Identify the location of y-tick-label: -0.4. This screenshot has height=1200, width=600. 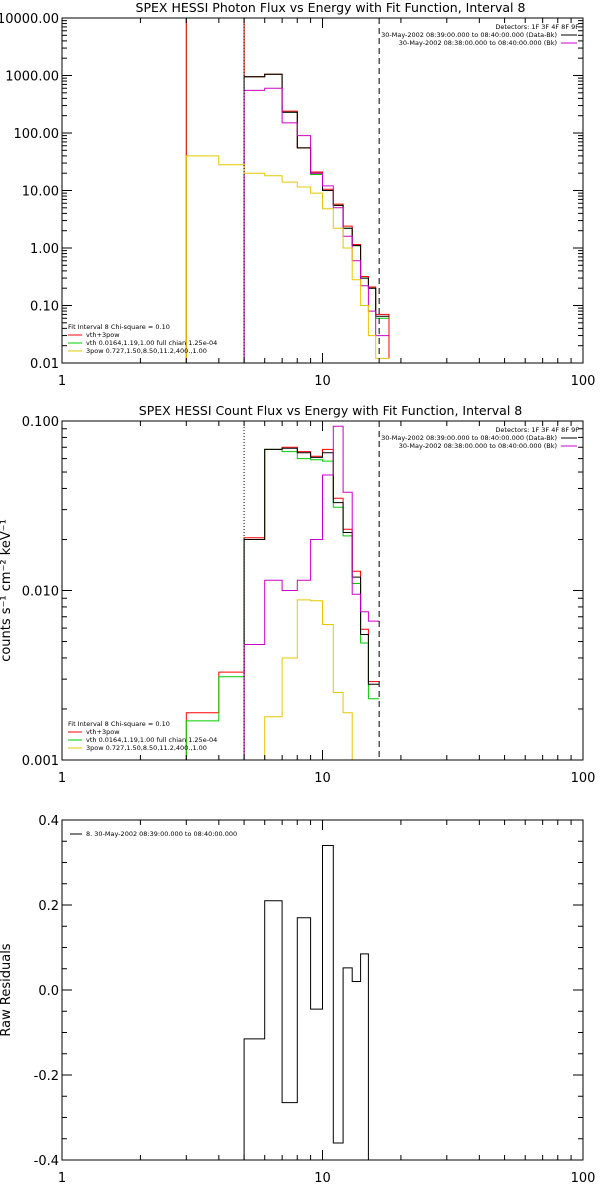
(46, 1161).